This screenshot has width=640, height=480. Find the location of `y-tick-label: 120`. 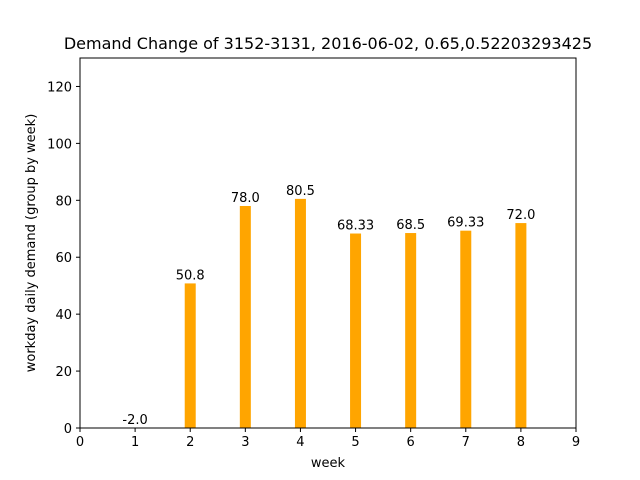

y-tick-label: 120 is located at coordinates (59, 87).